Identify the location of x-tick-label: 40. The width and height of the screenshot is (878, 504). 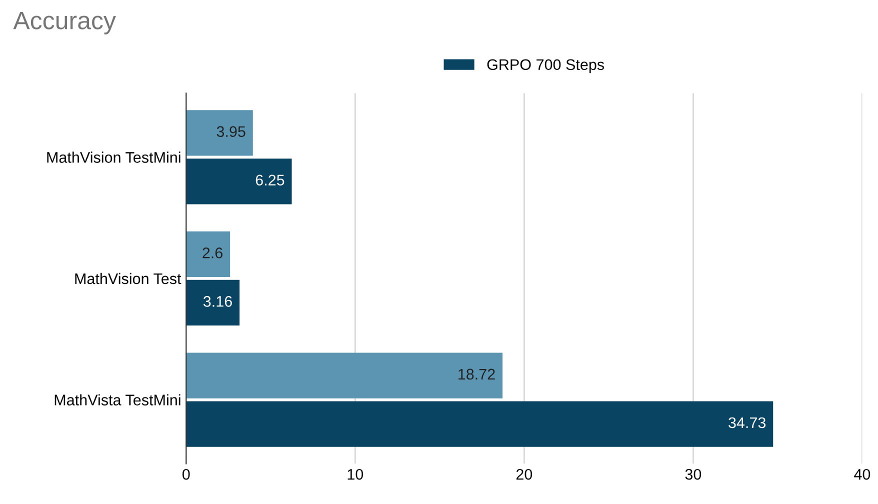
(862, 474).